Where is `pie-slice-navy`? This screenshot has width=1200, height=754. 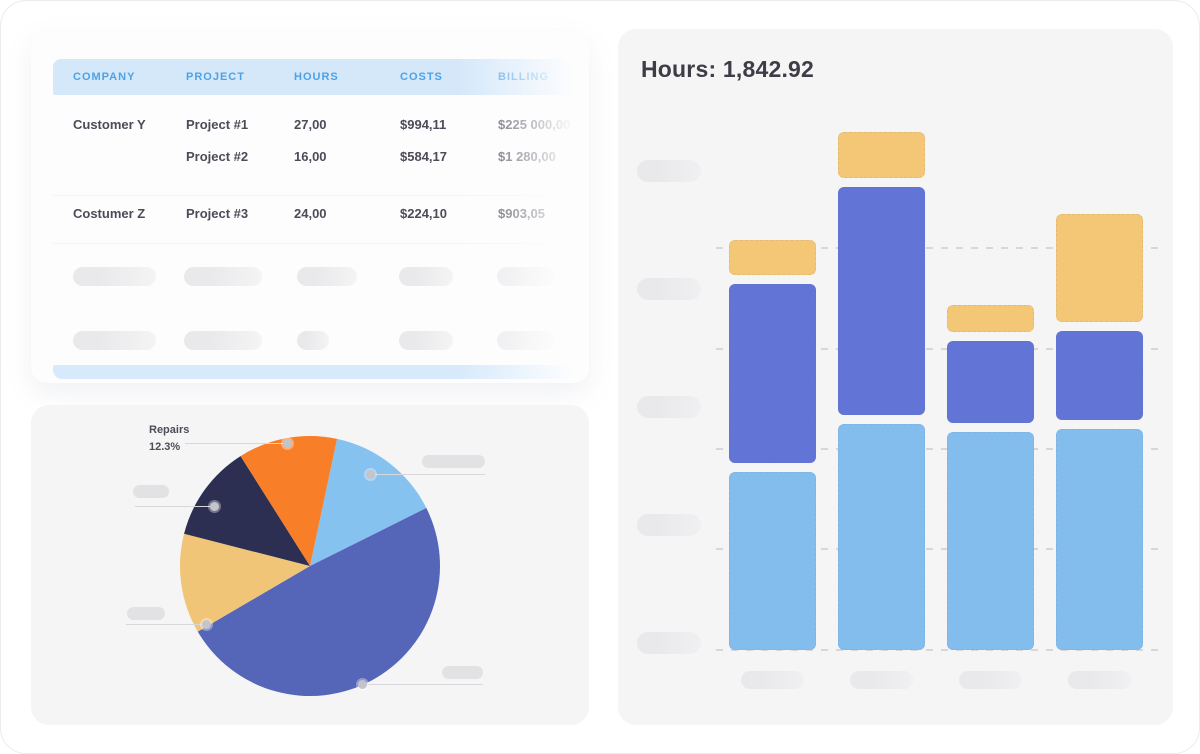 pie-slice-navy is located at coordinates (247, 511).